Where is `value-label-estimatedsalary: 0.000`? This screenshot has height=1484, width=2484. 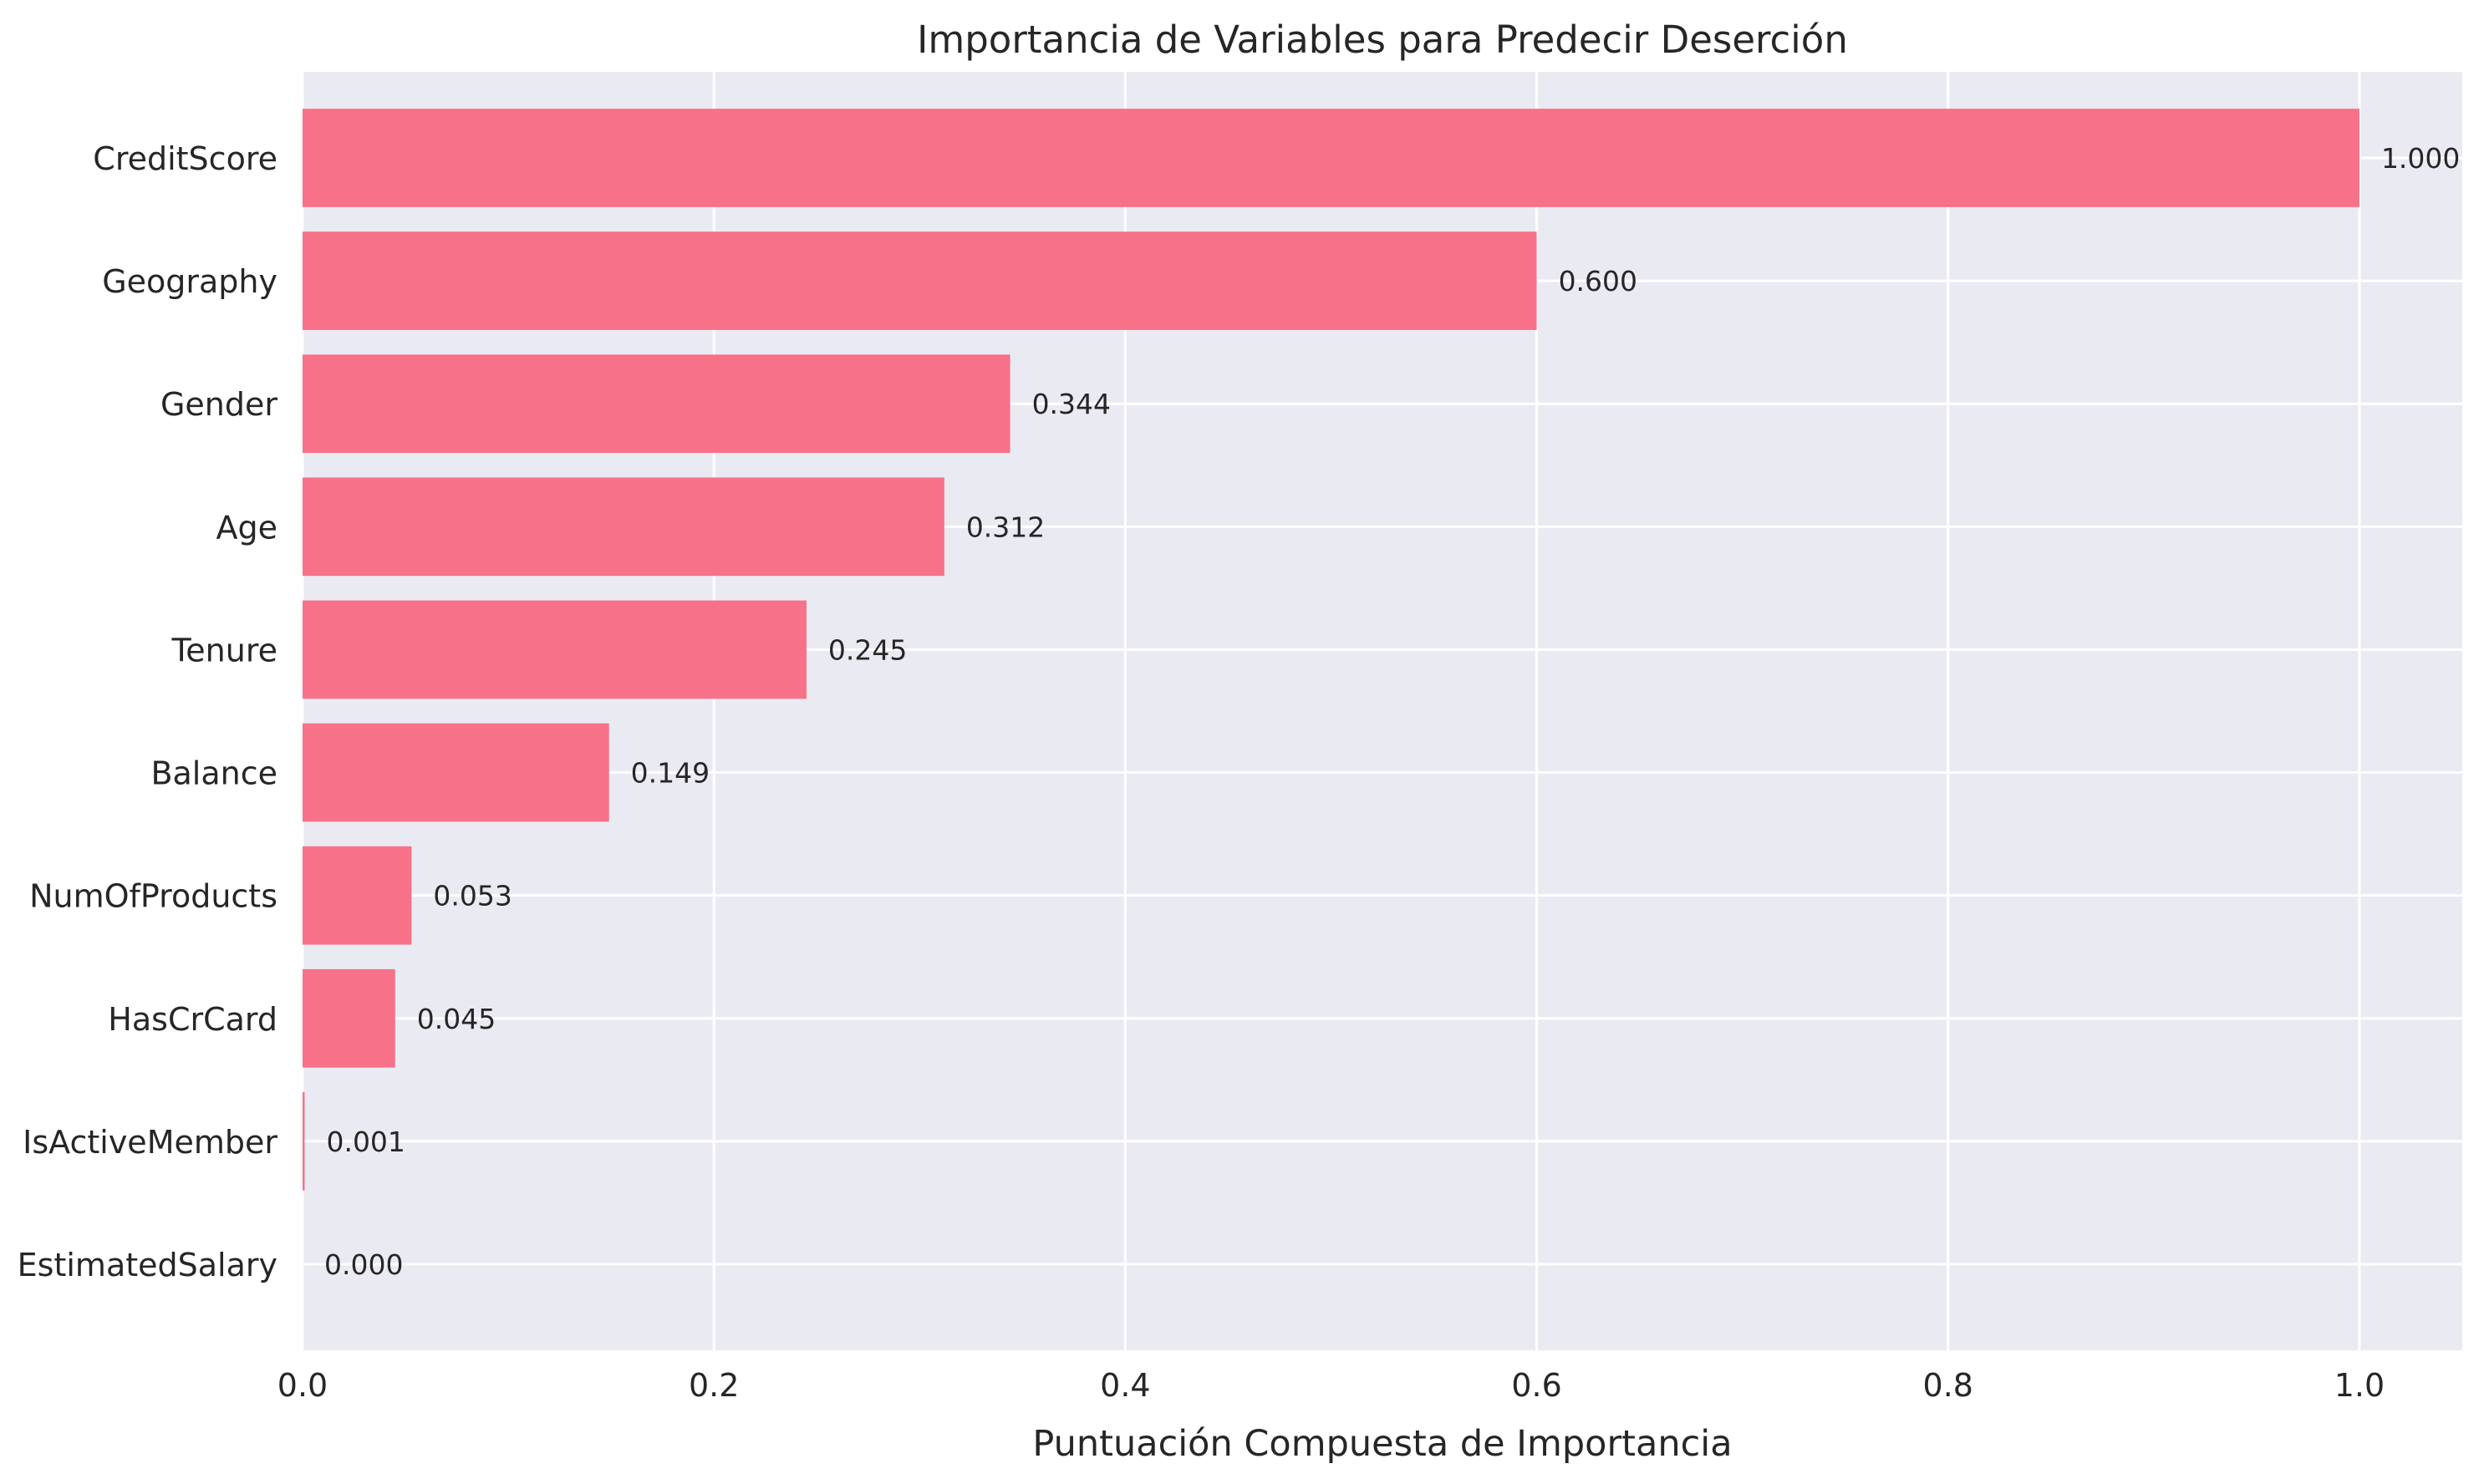
value-label-estimatedsalary: 0.000 is located at coordinates (363, 1264).